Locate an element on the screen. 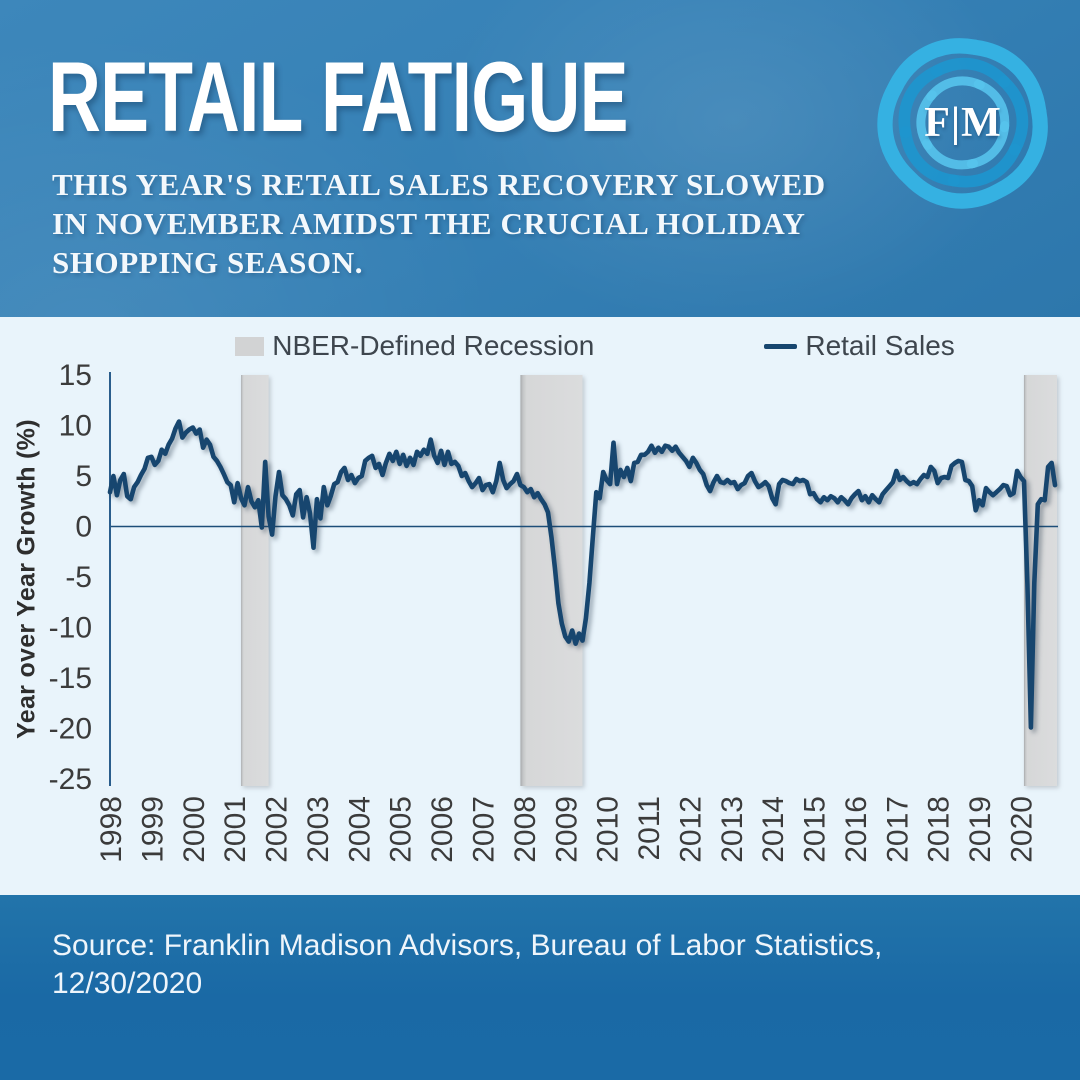  x-tick-label: 2020 is located at coordinates (1022, 829).